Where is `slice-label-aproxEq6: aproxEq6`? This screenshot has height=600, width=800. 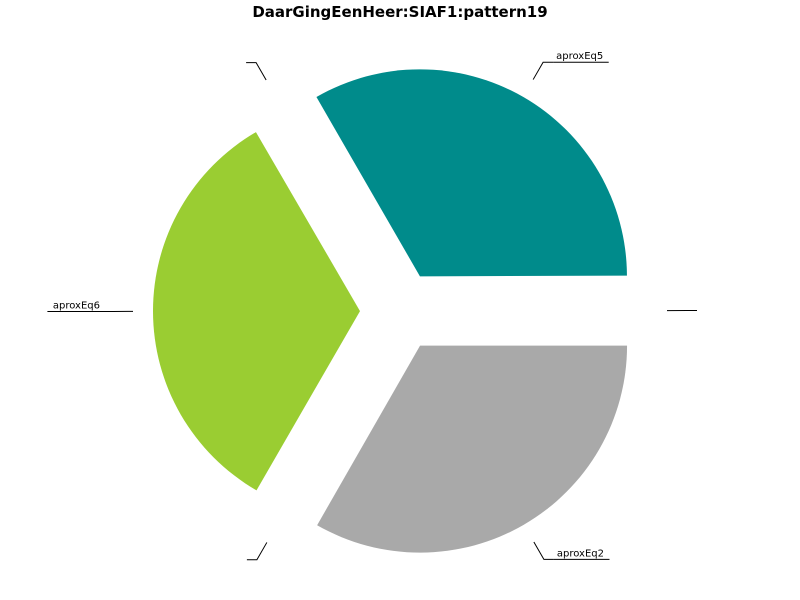
slice-label-aproxEq6: aproxEq6 is located at coordinates (76, 305).